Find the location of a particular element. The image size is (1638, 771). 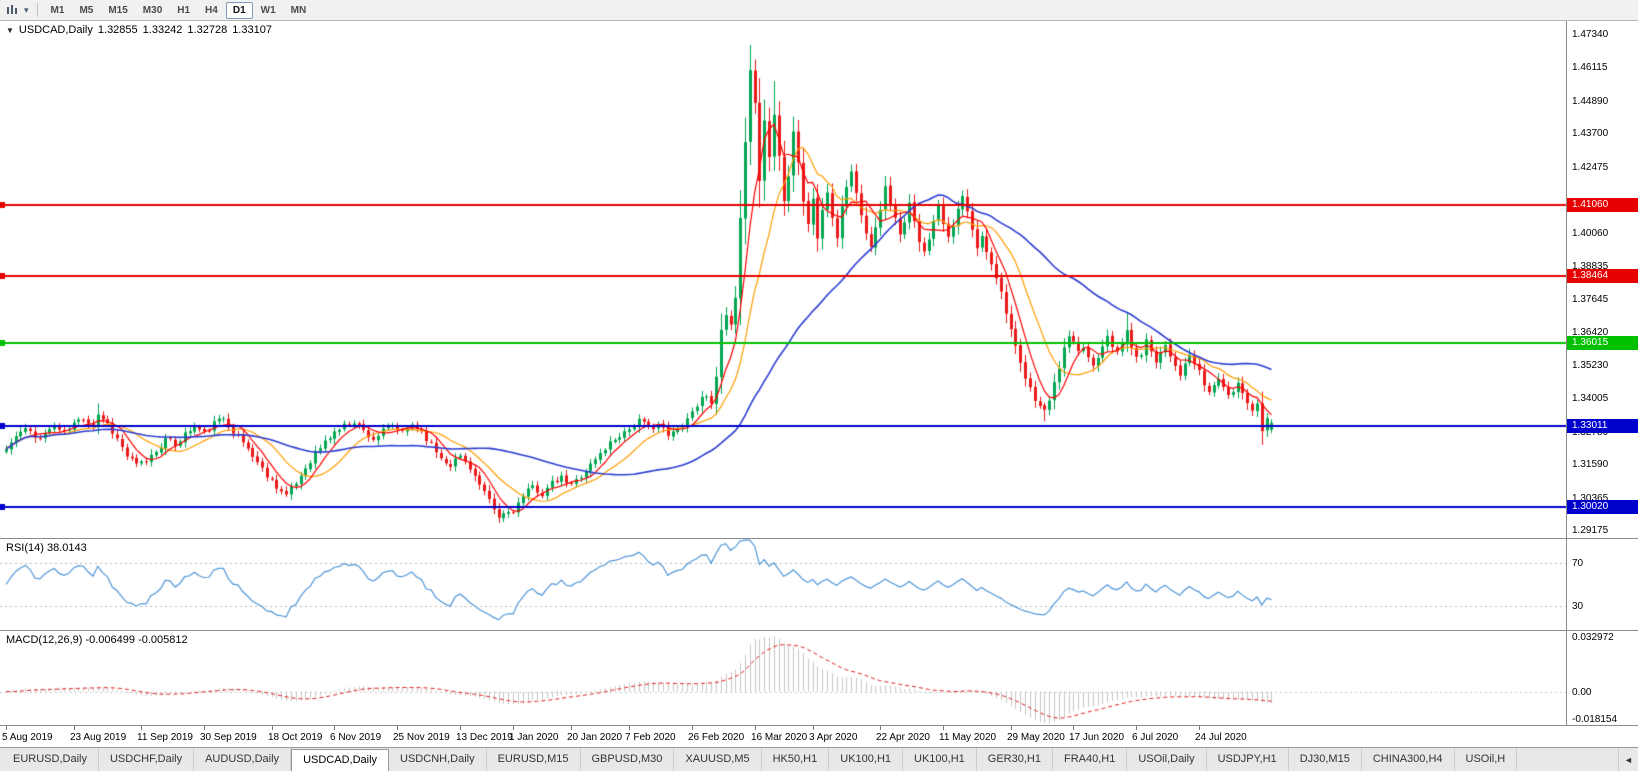

price-tick: 1.47340 is located at coordinates (1590, 34).